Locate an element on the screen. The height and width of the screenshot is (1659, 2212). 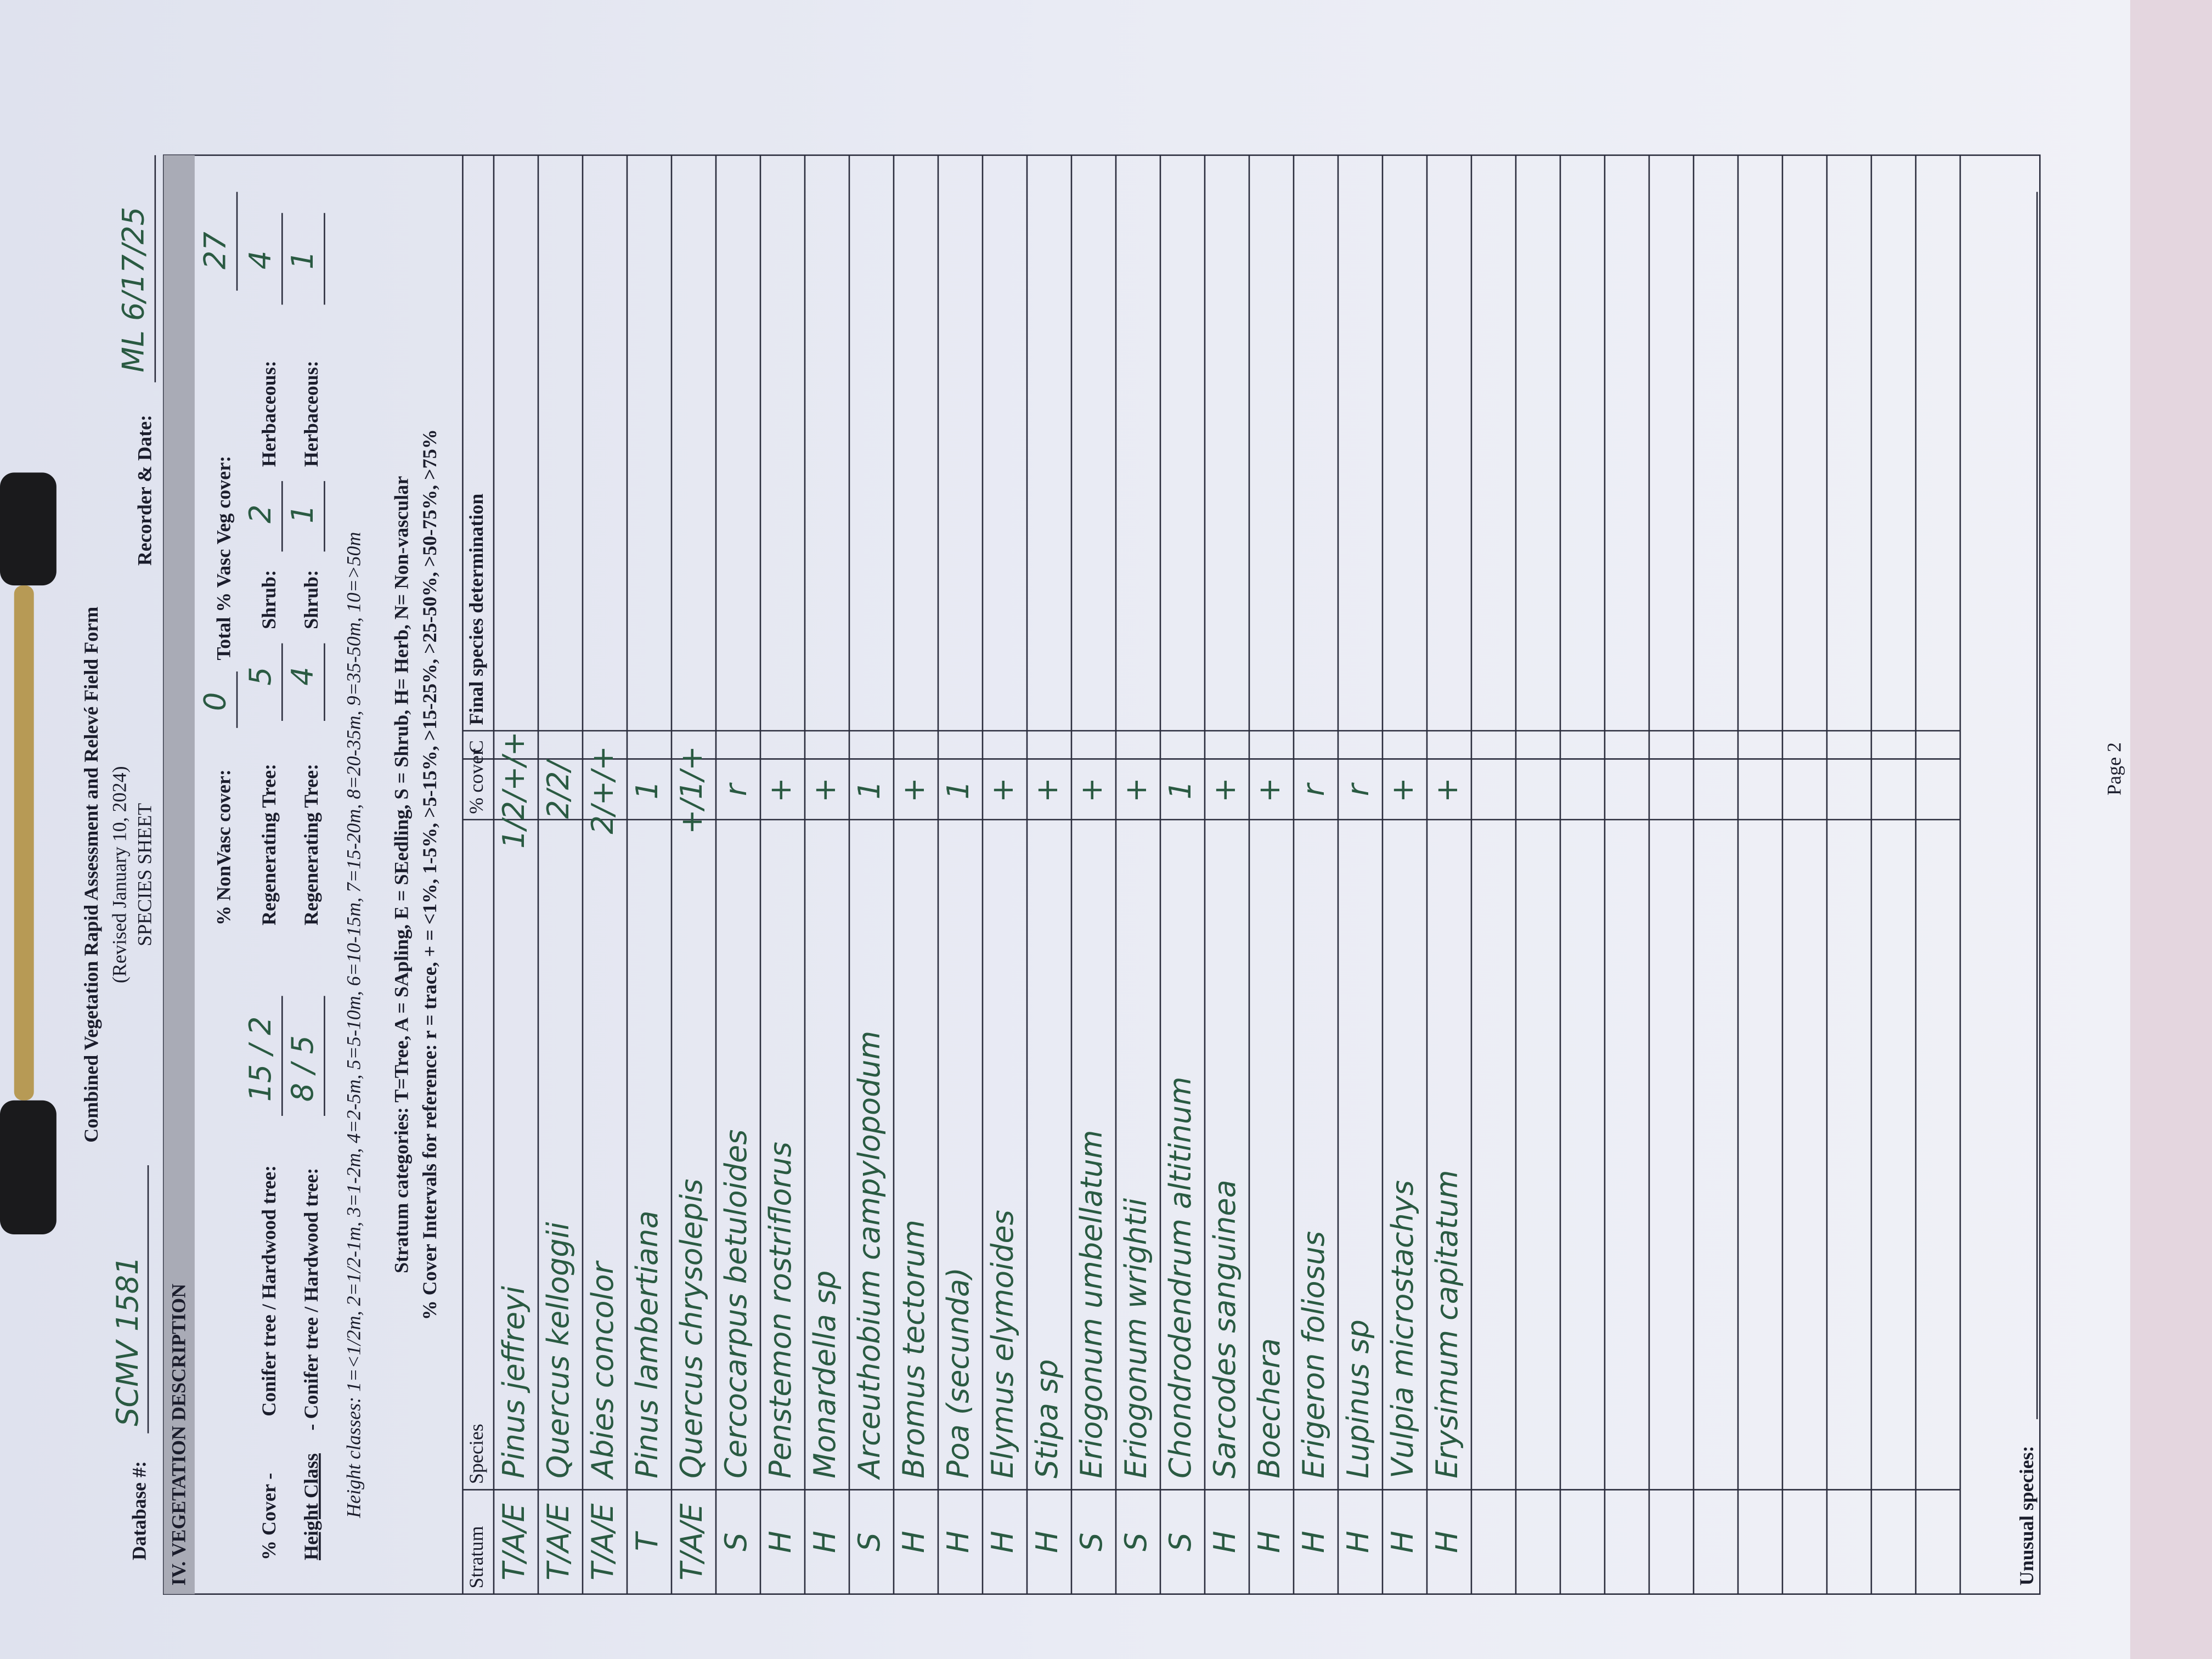
species: Erysimum capitatum is located at coordinates (1447, 1324).